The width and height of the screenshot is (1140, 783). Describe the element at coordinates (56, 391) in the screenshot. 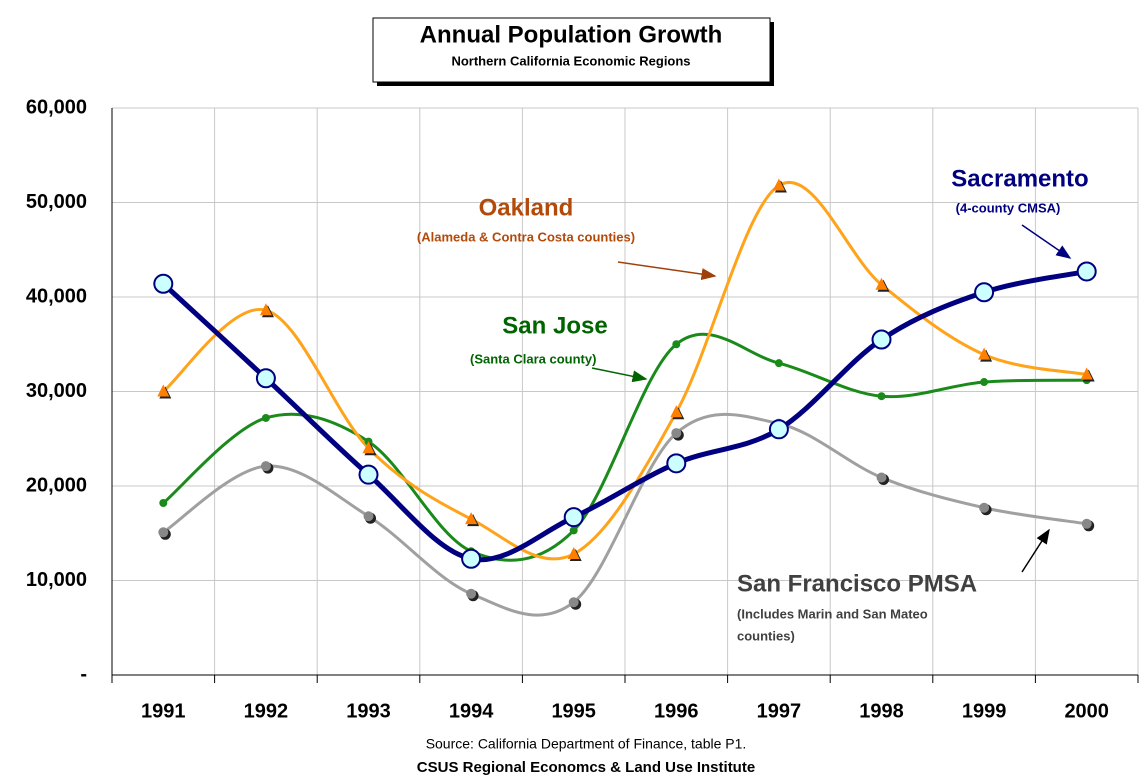

I see `y-tick-label: 30,000` at that location.